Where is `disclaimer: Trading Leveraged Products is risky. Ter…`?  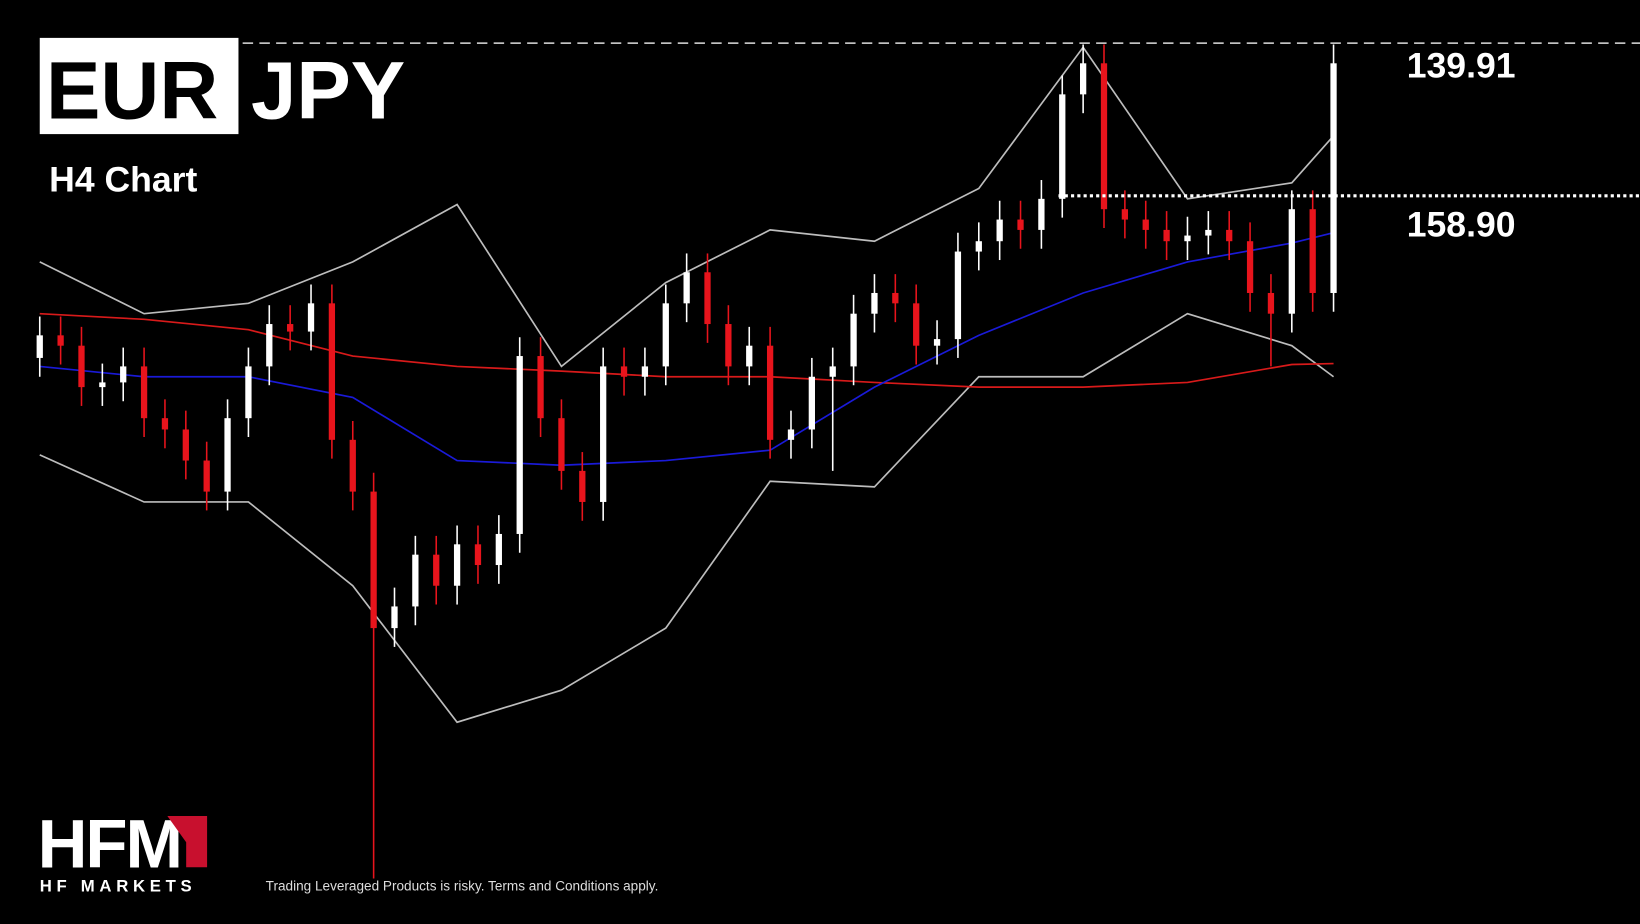 disclaimer: Trading Leveraged Products is risky. Ter… is located at coordinates (462, 885).